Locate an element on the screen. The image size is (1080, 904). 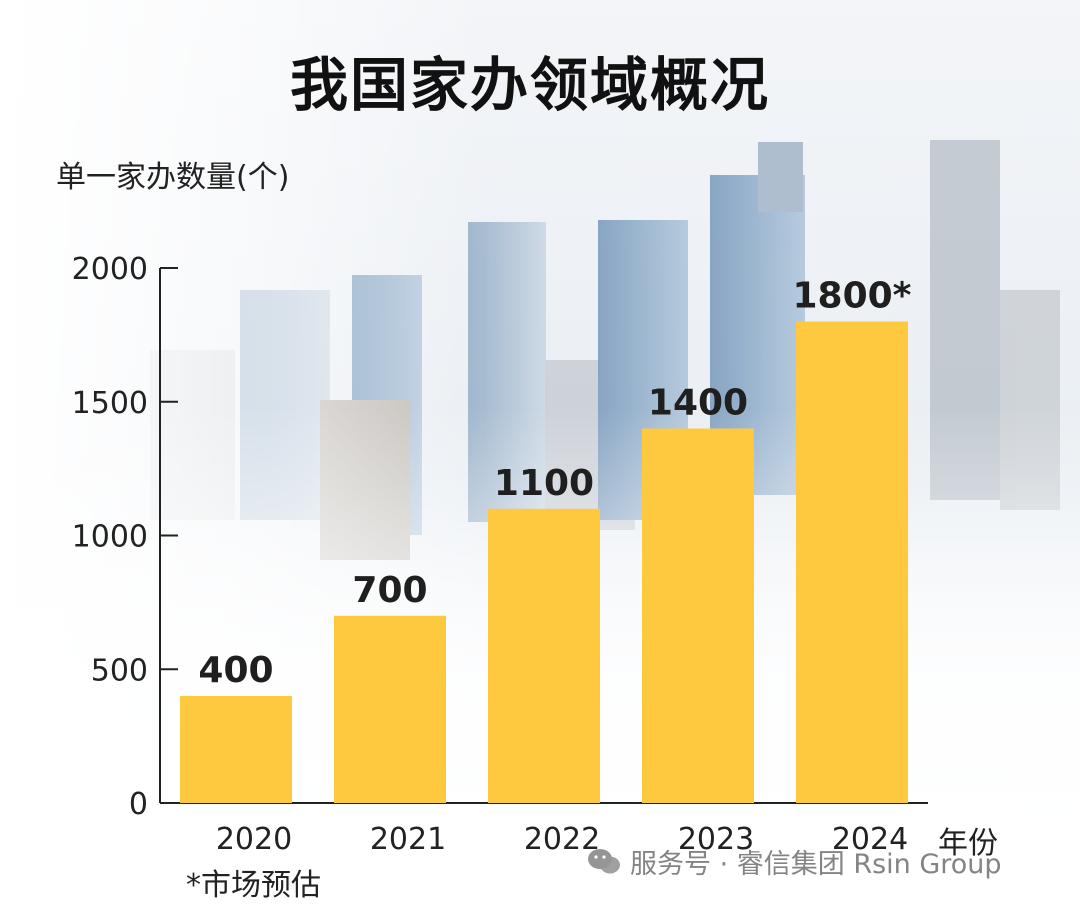
y-tick-label: 0 is located at coordinates (138, 804).